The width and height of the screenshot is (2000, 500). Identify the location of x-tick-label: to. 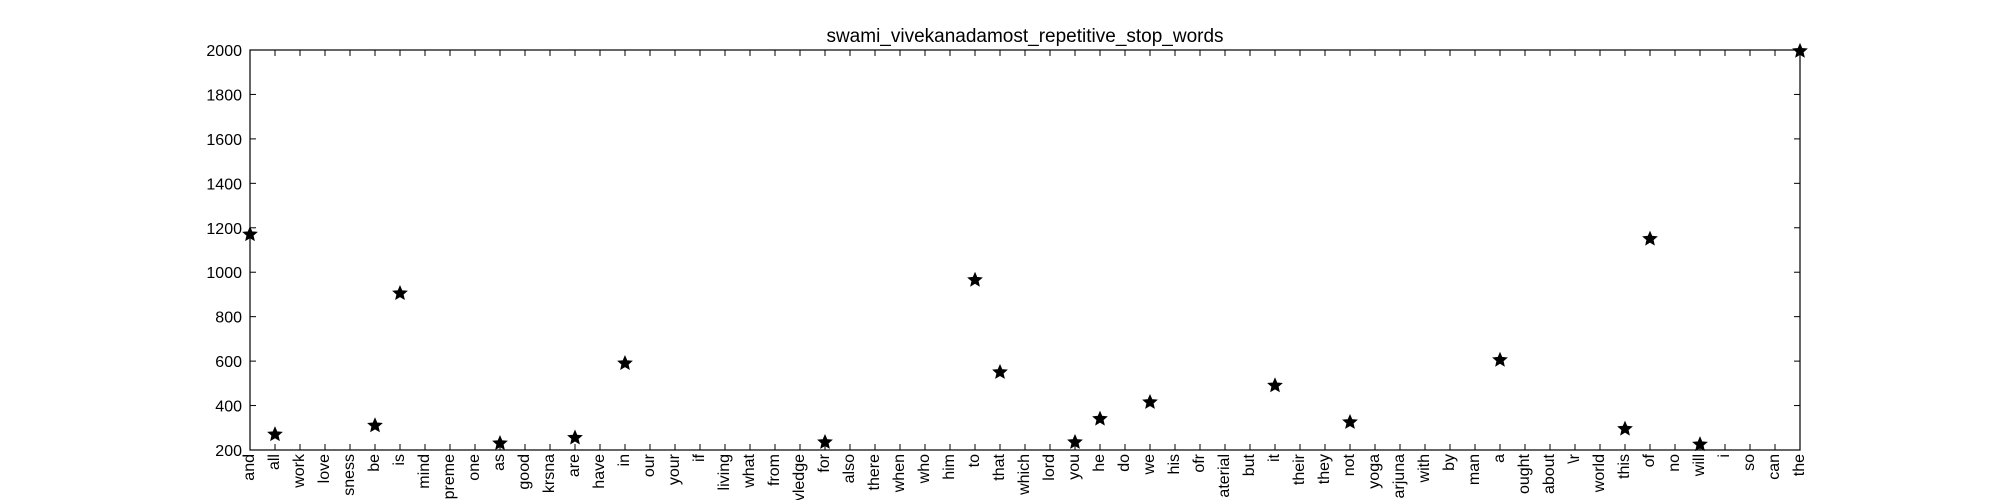
(974, 460).